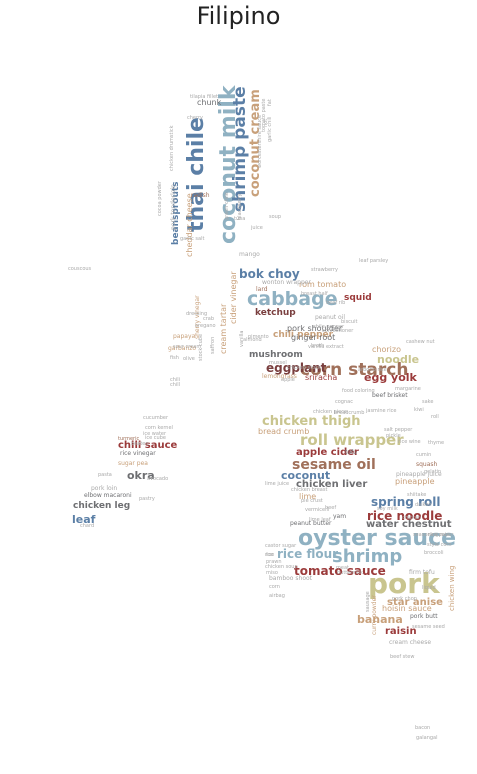  Describe the element at coordinates (350, 573) in the screenshot. I see `cloud-word: buttermilk` at that location.